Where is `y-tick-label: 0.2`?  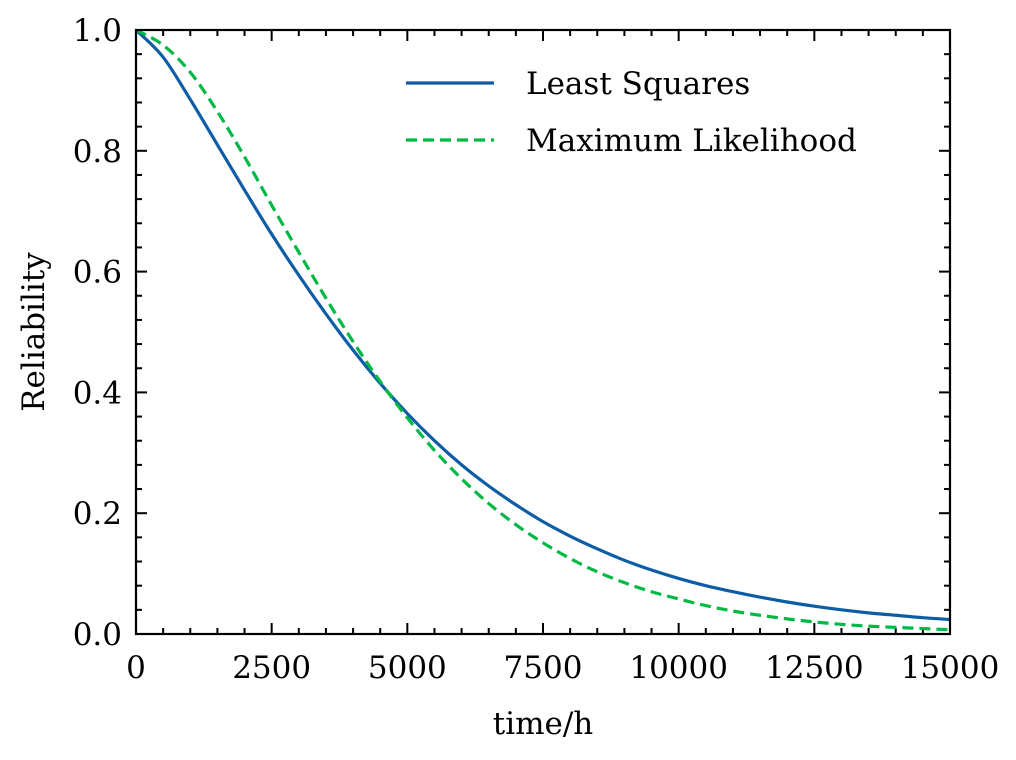
y-tick-label: 0.2 is located at coordinates (97, 514).